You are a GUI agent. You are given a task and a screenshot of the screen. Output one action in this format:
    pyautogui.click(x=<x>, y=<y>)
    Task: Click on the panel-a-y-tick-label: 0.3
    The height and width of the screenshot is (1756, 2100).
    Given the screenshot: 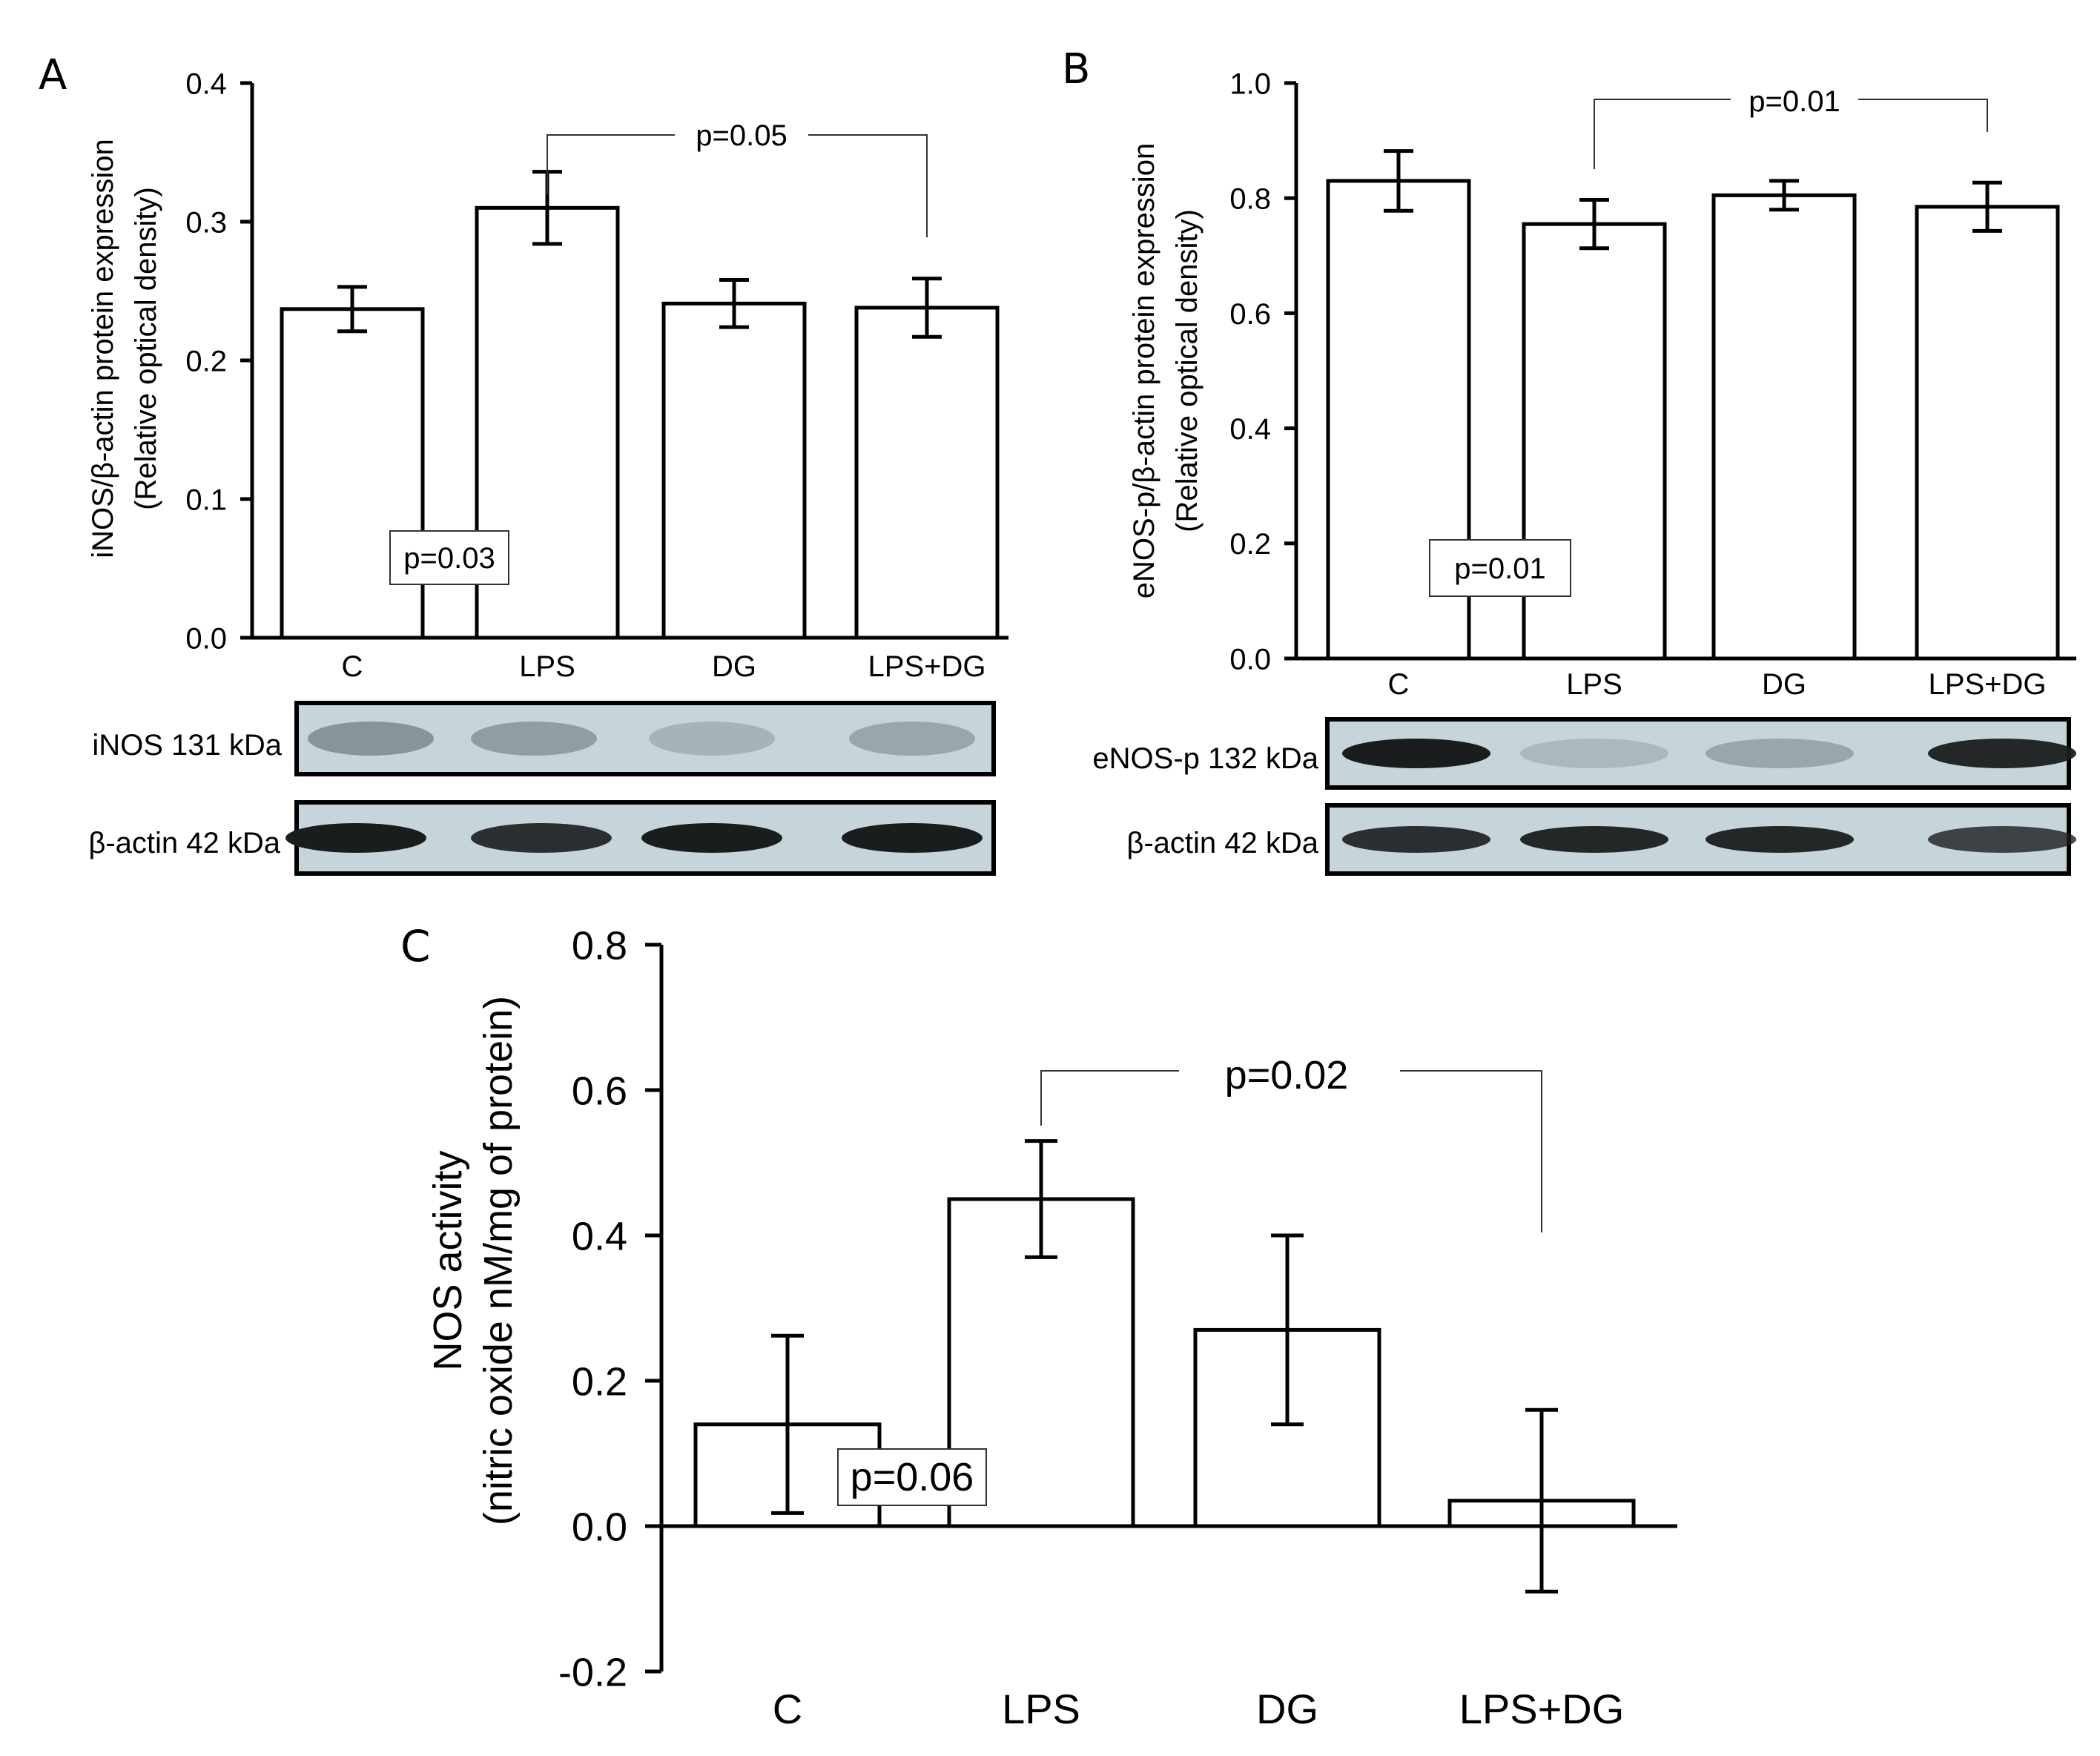 What is the action you would take?
    pyautogui.click(x=206, y=222)
    